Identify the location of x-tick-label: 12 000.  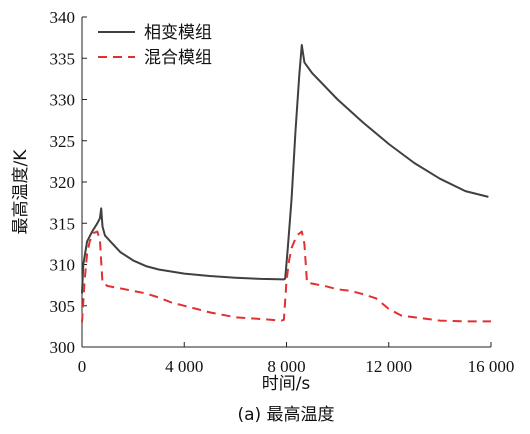
(388, 366).